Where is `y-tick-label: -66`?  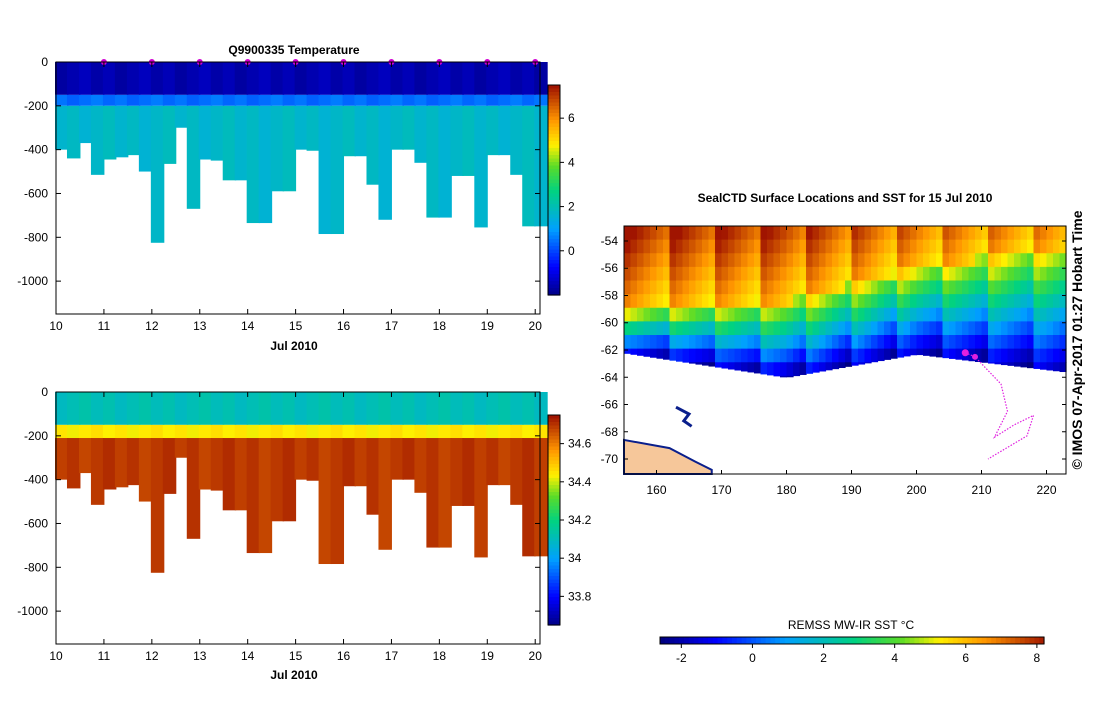
y-tick-label: -66 is located at coordinates (610, 405).